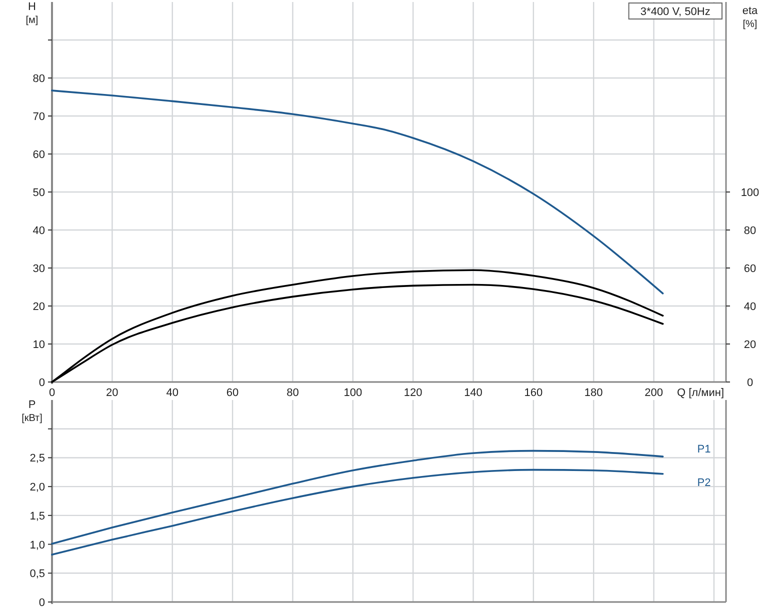 The width and height of the screenshot is (774, 611). What do you see at coordinates (32, 13) in the screenshot?
I see `y-axis-title: H [м]` at bounding box center [32, 13].